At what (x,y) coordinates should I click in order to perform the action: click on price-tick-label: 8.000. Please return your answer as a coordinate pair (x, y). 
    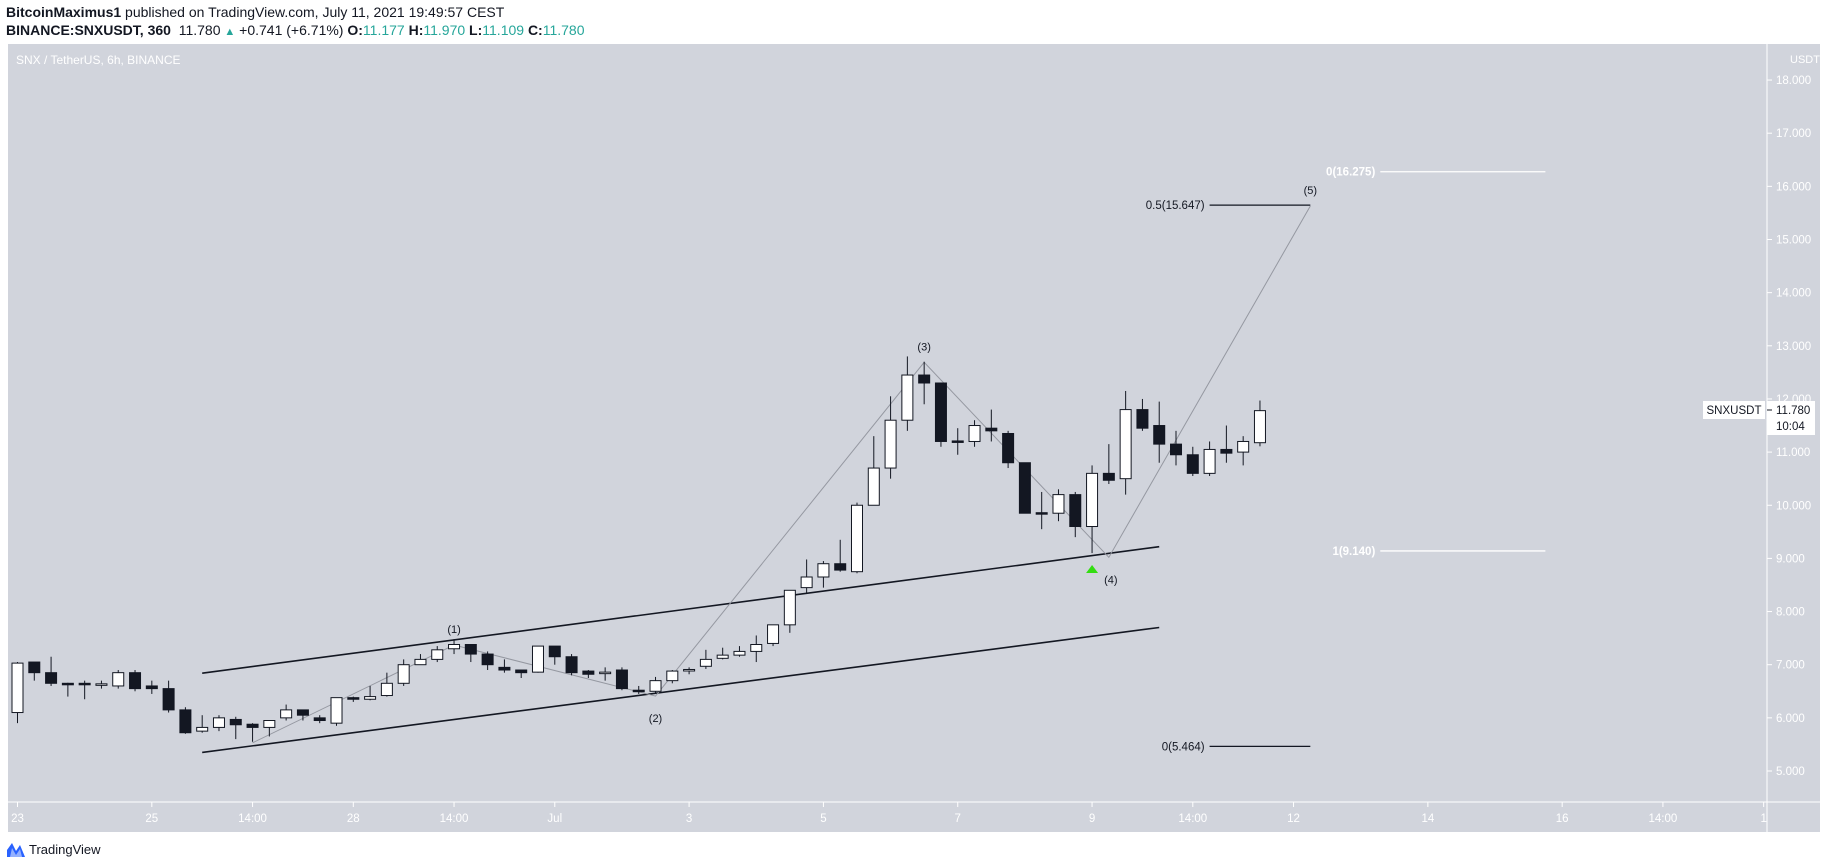
    Looking at the image, I should click on (1790, 613).